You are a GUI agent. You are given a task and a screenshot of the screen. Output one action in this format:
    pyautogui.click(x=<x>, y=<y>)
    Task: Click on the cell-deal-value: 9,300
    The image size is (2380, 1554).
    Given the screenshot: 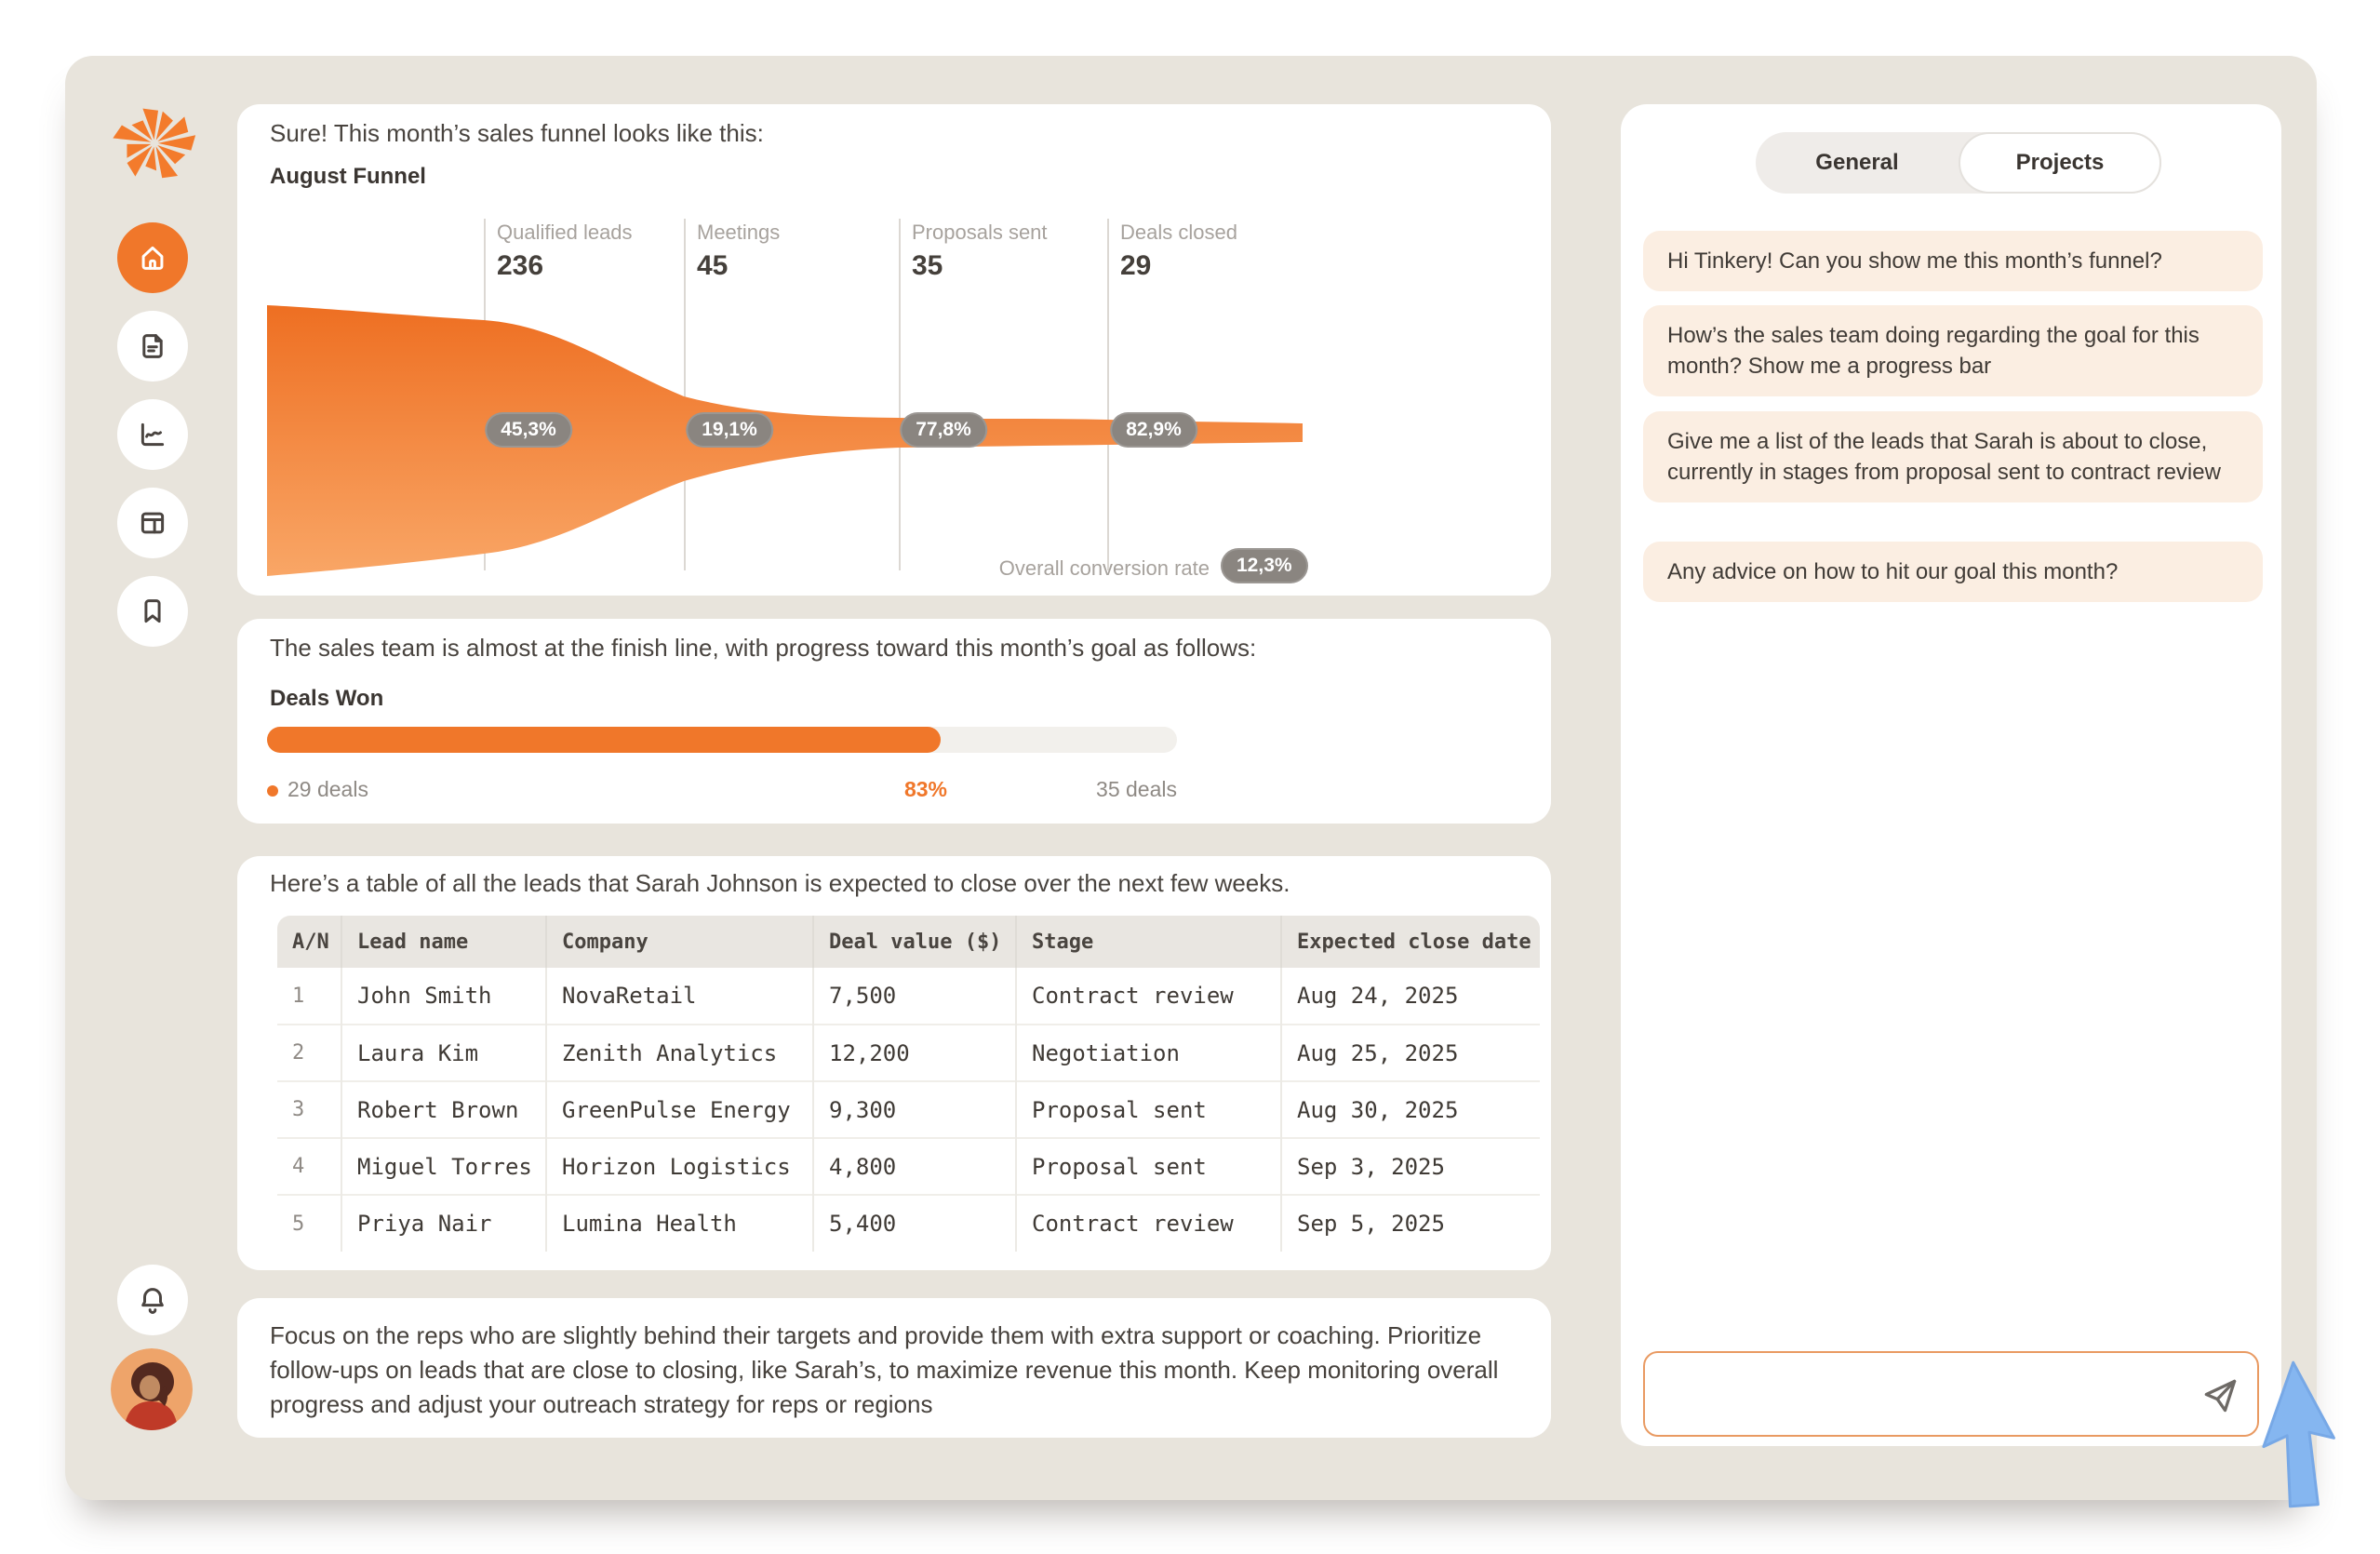 What is the action you would take?
    pyautogui.click(x=914, y=1109)
    